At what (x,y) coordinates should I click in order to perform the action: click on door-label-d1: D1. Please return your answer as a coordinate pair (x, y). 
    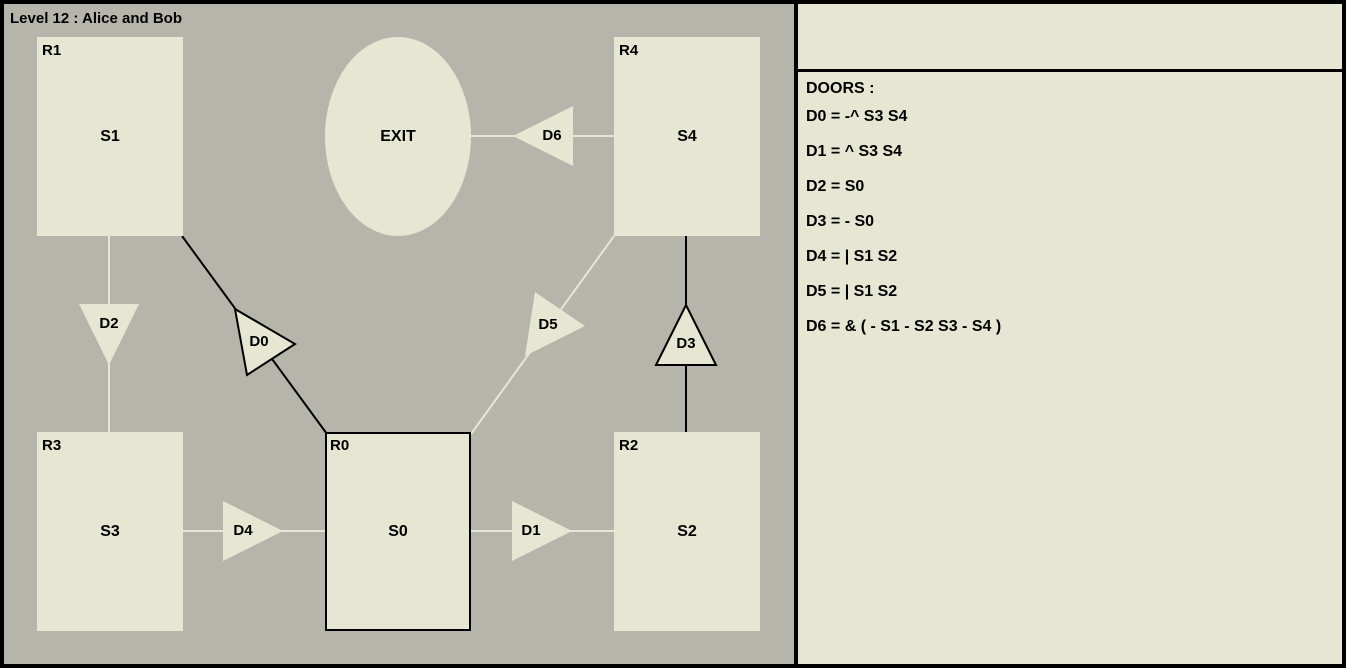
    Looking at the image, I should click on (531, 530).